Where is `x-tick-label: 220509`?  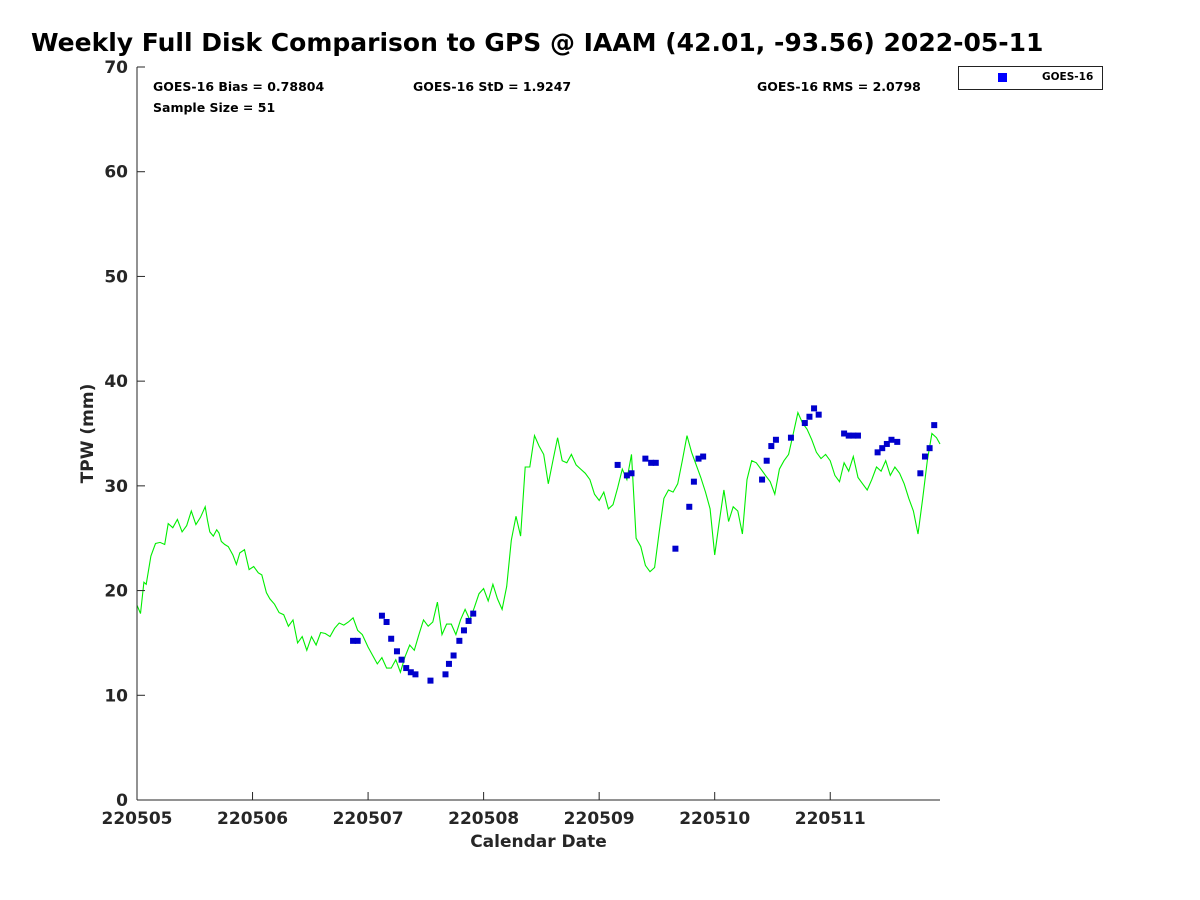
x-tick-label: 220509 is located at coordinates (599, 819).